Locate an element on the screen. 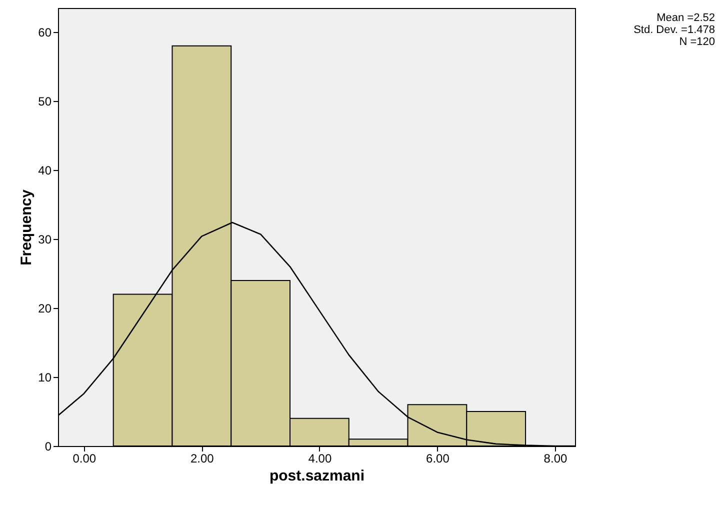 The width and height of the screenshot is (722, 510). y-tick-label: 20 is located at coordinates (45, 309).